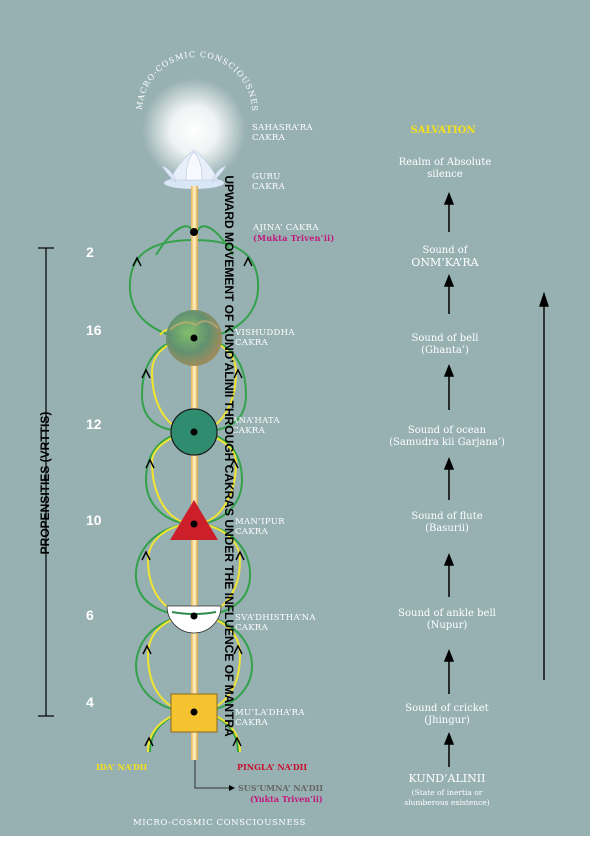  What do you see at coordinates (194, 520) in the screenshot?
I see `manipura-triangle-icon` at bounding box center [194, 520].